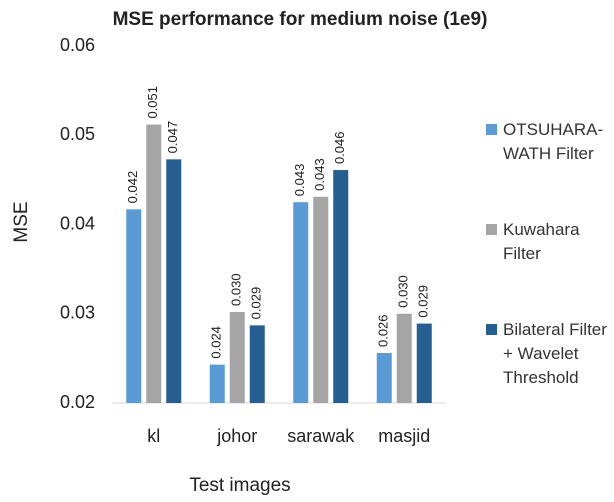 The height and width of the screenshot is (502, 614). Describe the element at coordinates (21, 221) in the screenshot. I see `y-axis-title: MSE` at that location.